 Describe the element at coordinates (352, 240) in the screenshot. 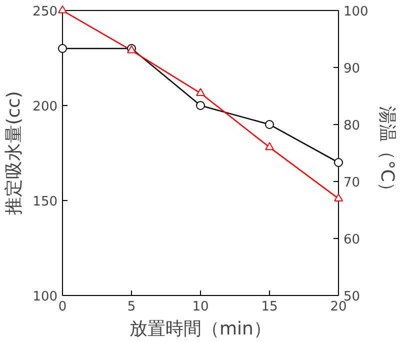

I see `y2-tick-label: 60` at that location.